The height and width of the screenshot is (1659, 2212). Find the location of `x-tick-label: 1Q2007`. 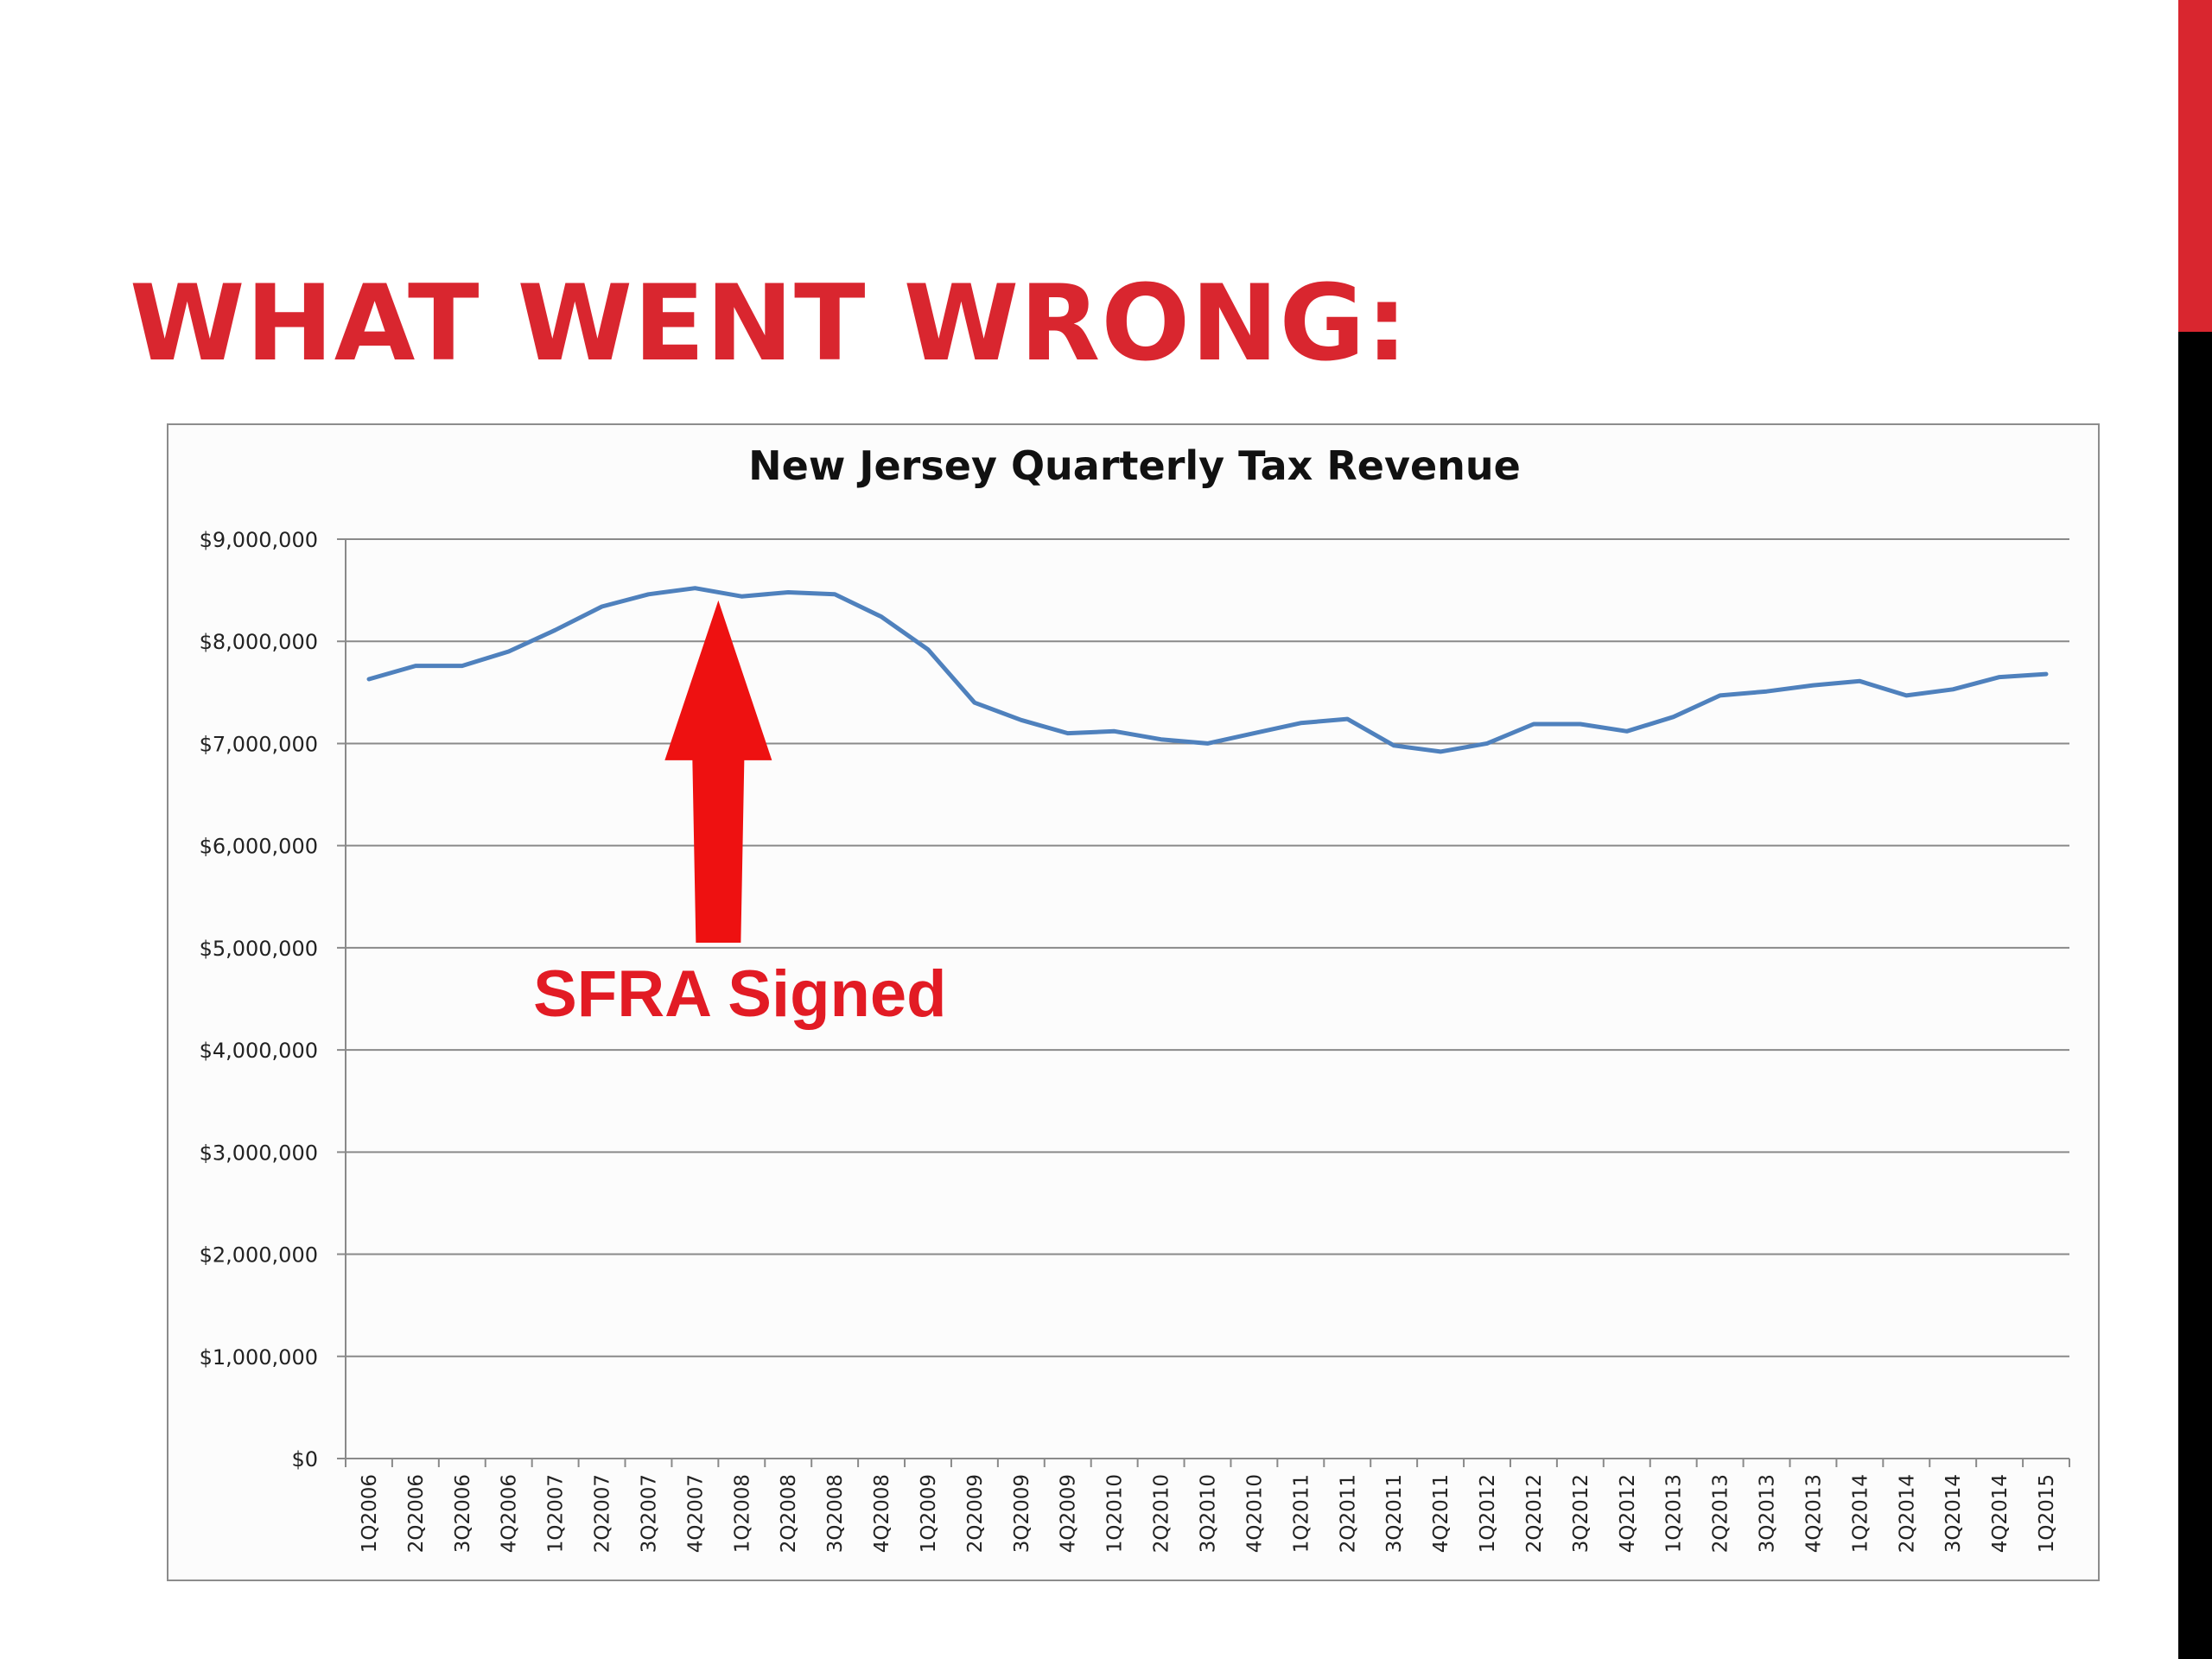

x-tick-label: 1Q2007 is located at coordinates (556, 1513).